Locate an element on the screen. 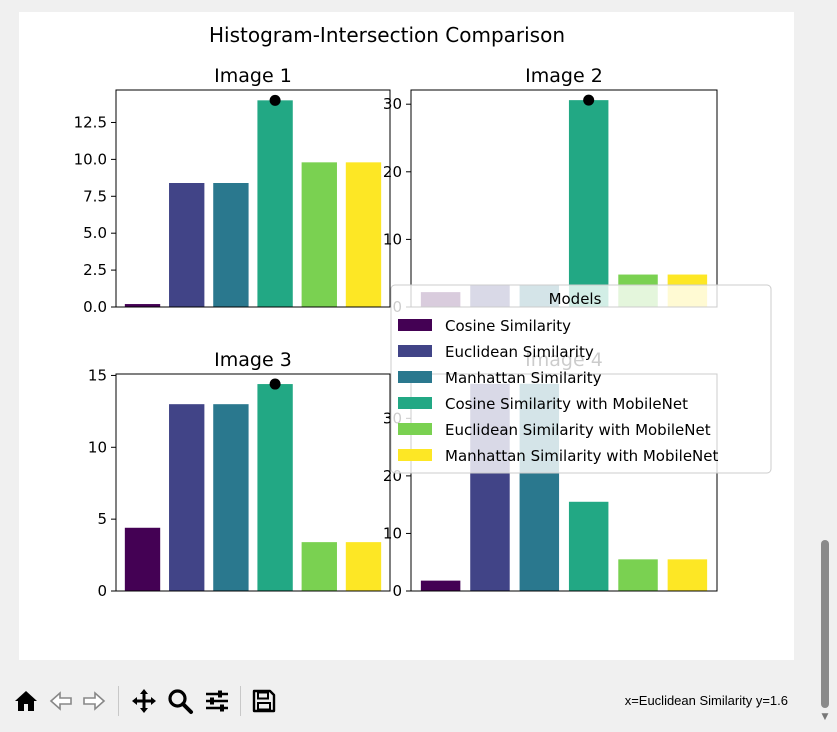 Image resolution: width=837 pixels, height=732 pixels. ytick-label: 2.5 is located at coordinates (95, 270).